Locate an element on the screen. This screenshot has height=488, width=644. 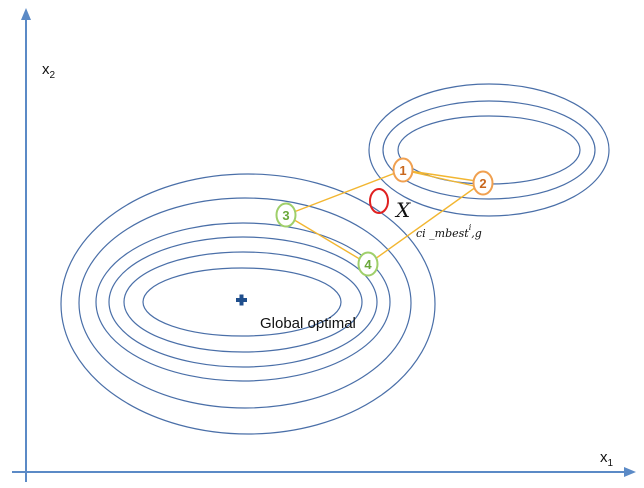
node-2: 2 is located at coordinates (483, 183).